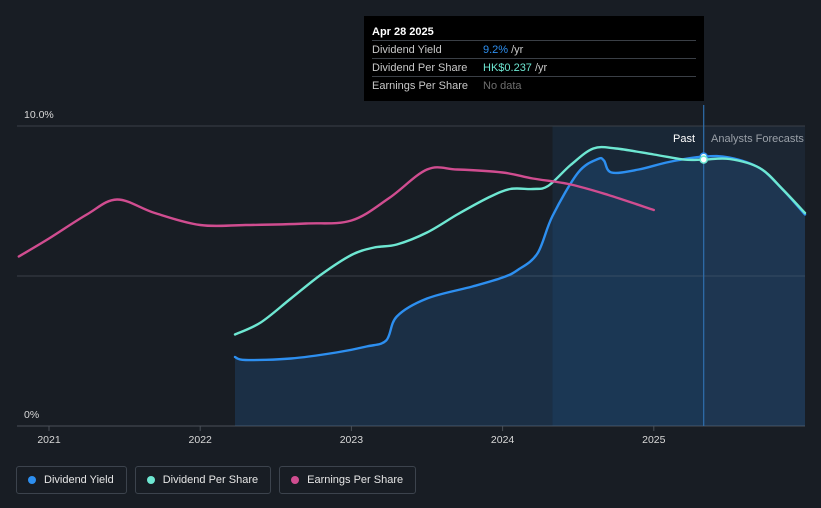  What do you see at coordinates (507, 67) in the screenshot?
I see `tooltip-value: HK$0.237` at bounding box center [507, 67].